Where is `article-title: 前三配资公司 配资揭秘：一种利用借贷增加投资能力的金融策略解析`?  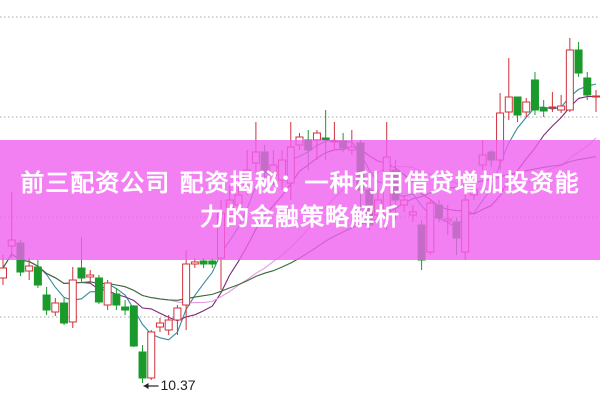 article-title: 前三配资公司 配资揭秘：一种利用借贷增加投资能力的金融策略解析 is located at coordinates (300, 200).